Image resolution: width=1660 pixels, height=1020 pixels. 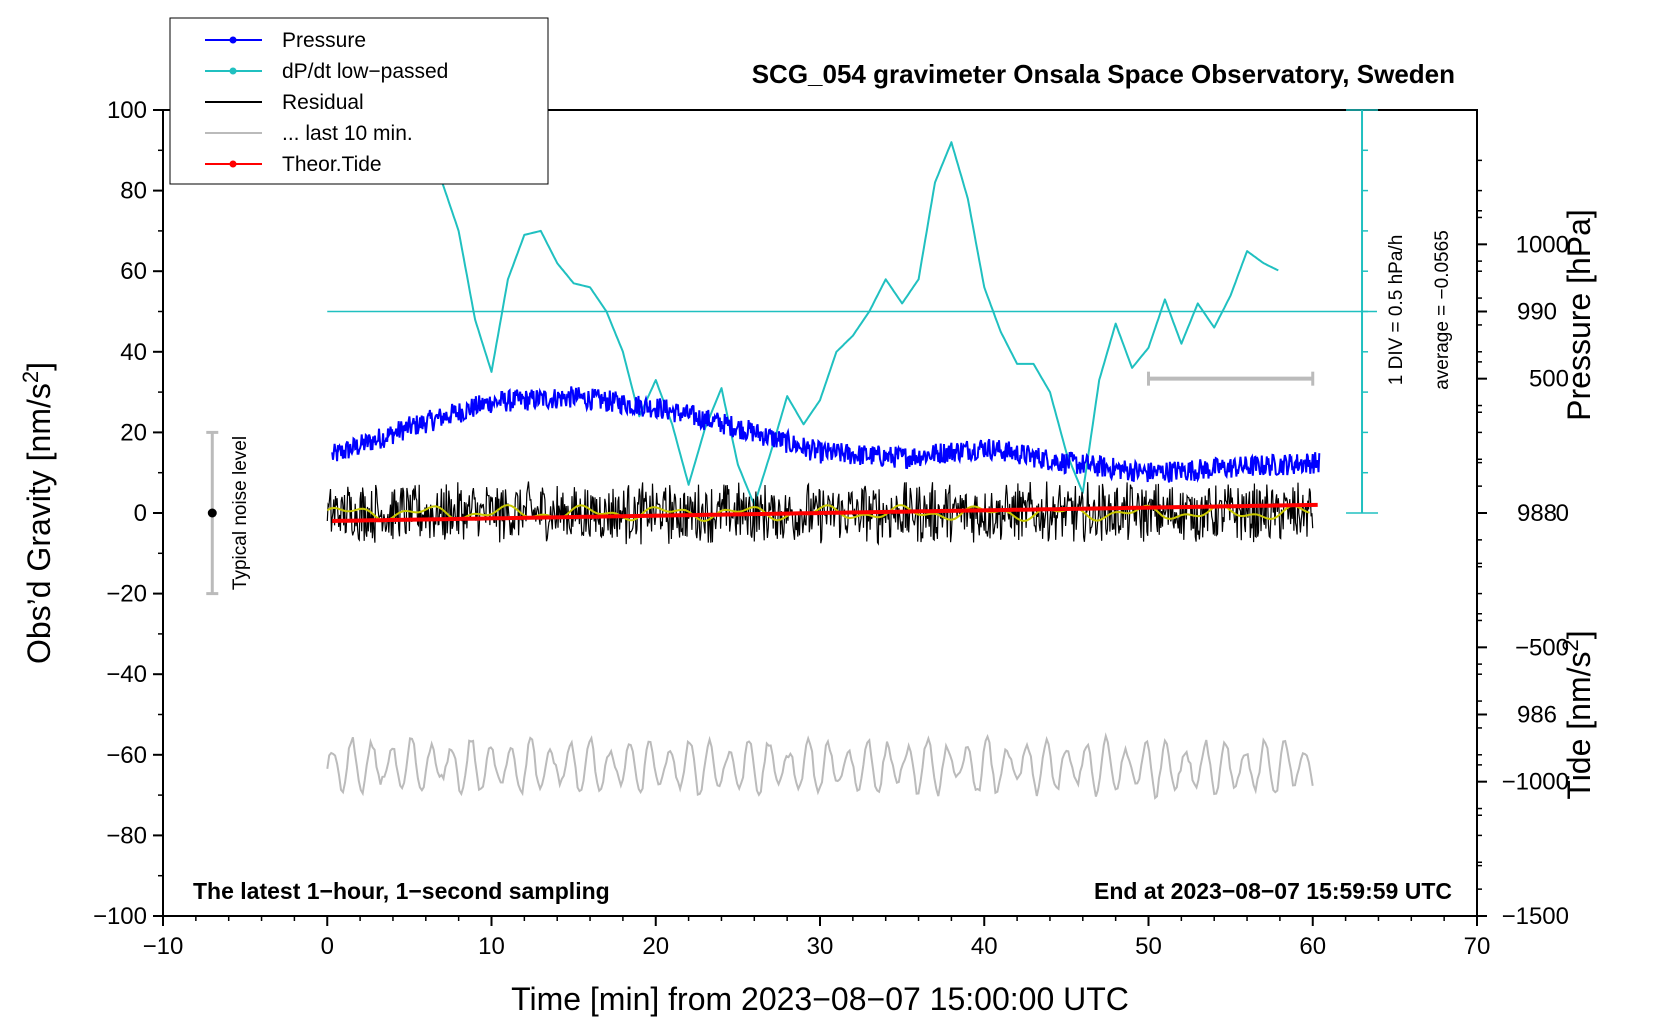 I want to click on y-gravity-tick-label: 60, so click(x=133, y=271).